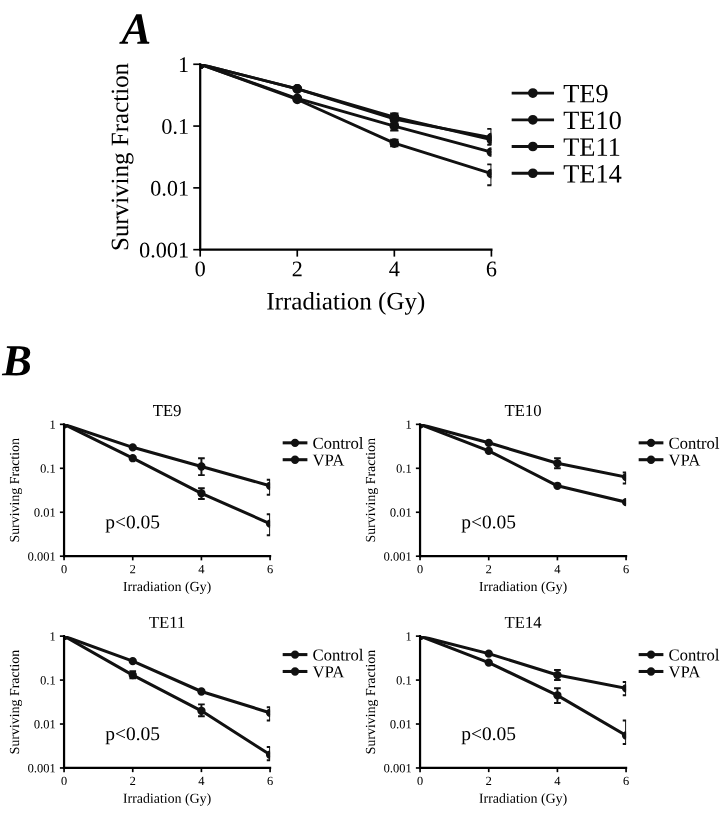 This screenshot has width=728, height=824. Describe the element at coordinates (522, 410) in the screenshot. I see `chart-title: TE10` at that location.